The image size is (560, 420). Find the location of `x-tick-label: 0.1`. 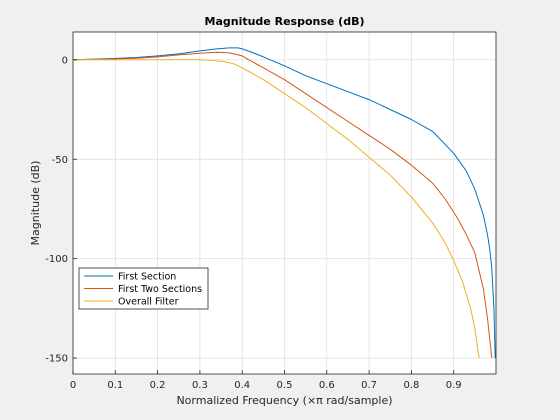

x-tick-label: 0.1 is located at coordinates (115, 385).